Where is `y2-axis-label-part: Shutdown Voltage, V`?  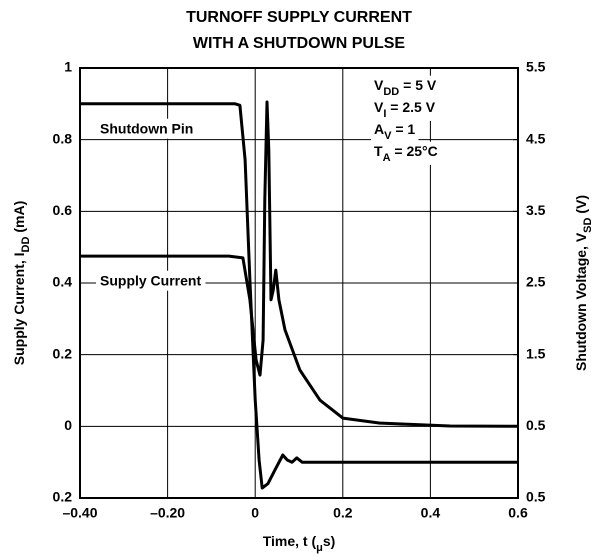 y2-axis-label-part: Shutdown Voltage, V is located at coordinates (581, 301).